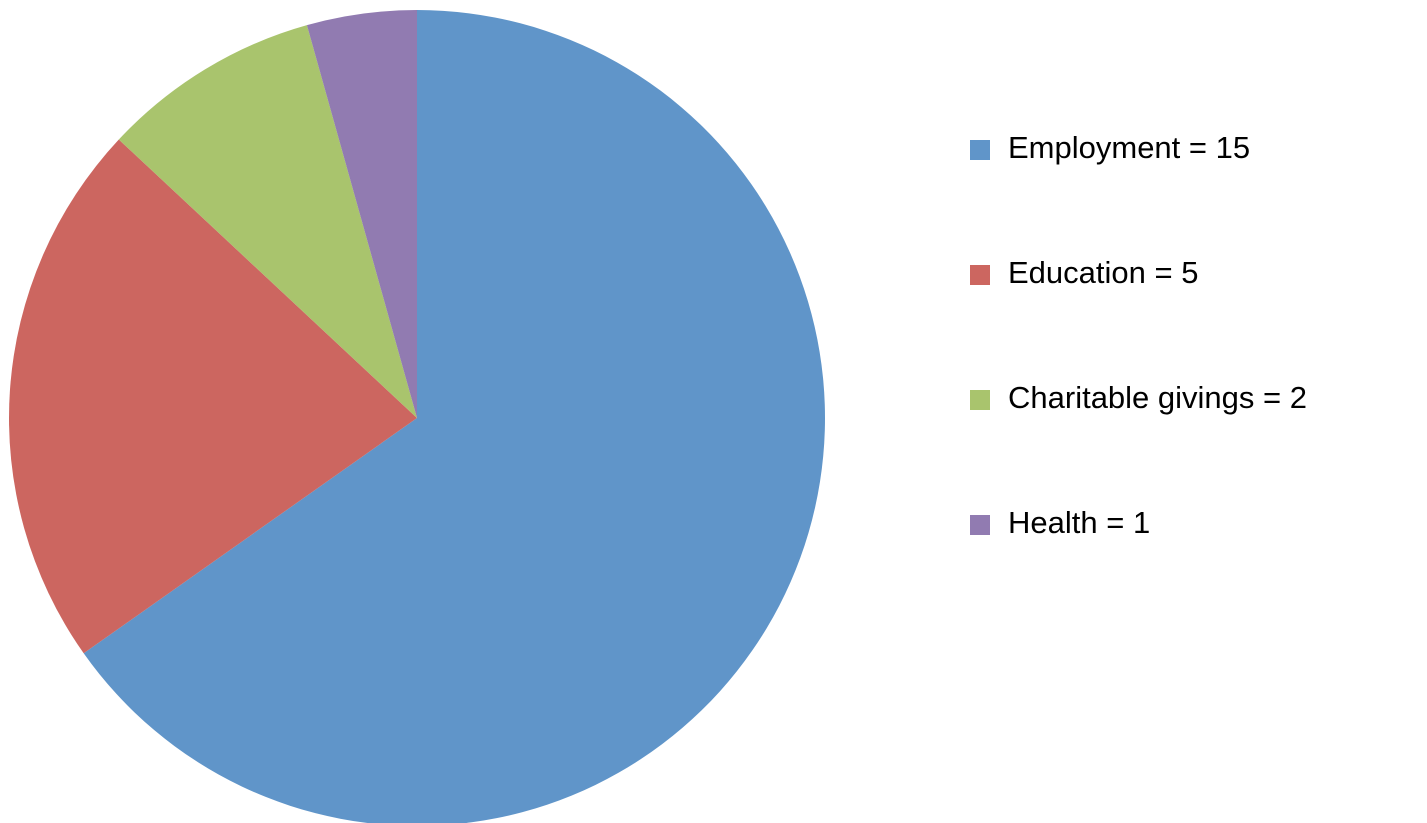 Image resolution: width=1427 pixels, height=823 pixels. I want to click on legend-label: Charitable givings = 2, so click(1157, 397).